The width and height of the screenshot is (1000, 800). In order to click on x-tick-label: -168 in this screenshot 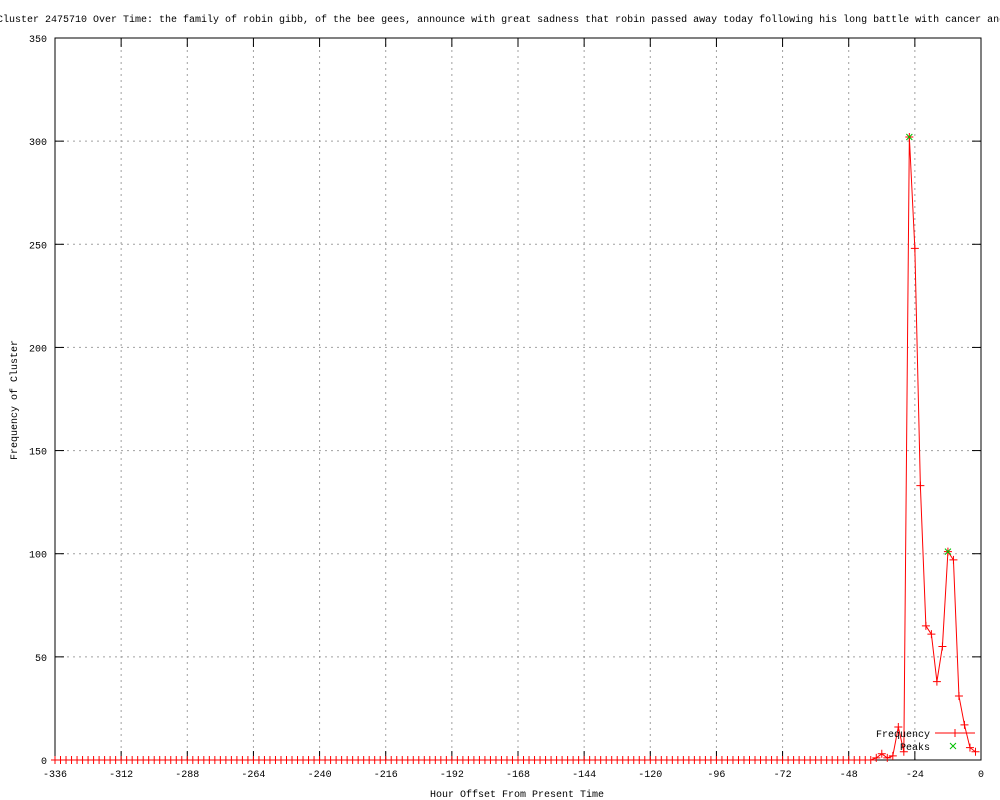, I will do `click(518, 775)`.